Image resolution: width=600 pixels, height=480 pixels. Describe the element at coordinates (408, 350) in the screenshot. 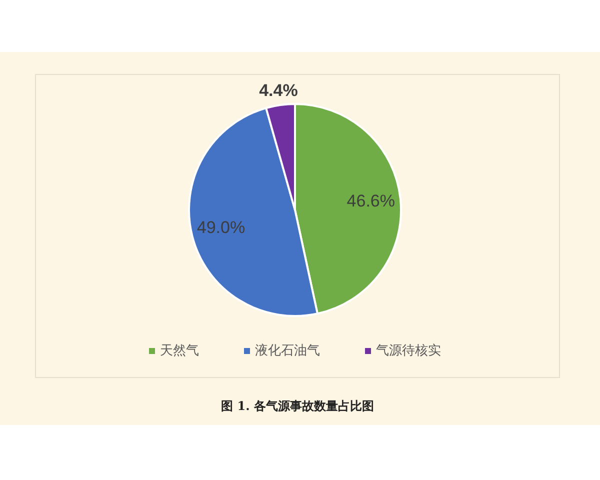

I see `legend-label: 气源待核实` at that location.